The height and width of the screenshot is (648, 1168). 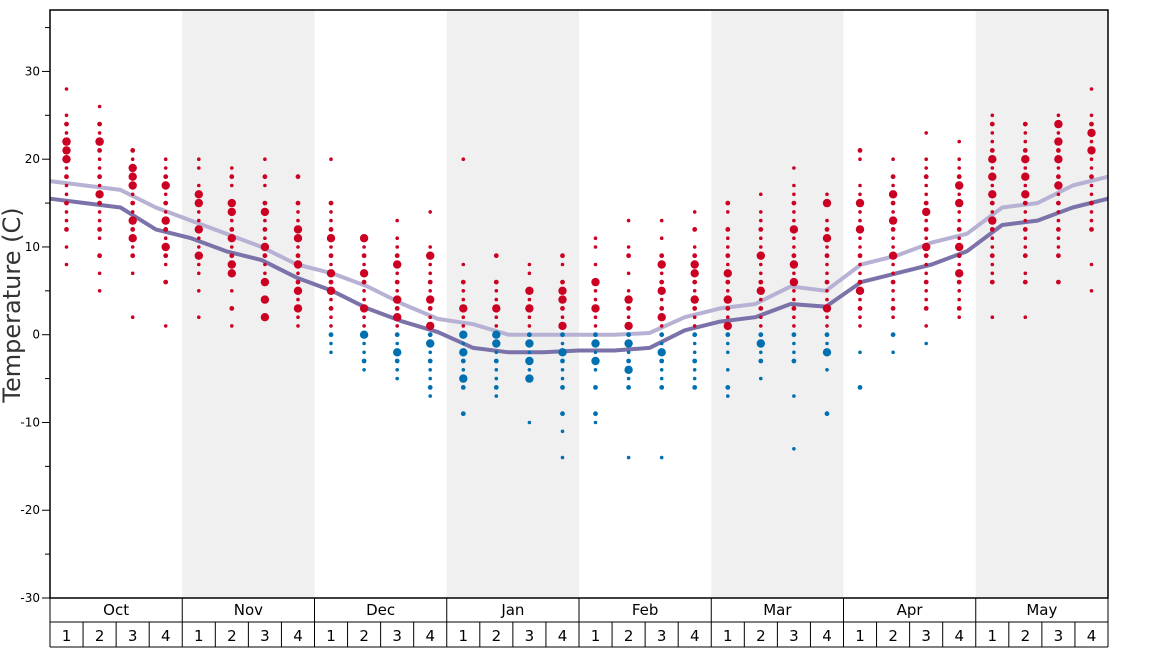 I want to click on y-tick-label: -30, so click(x=30, y=598).